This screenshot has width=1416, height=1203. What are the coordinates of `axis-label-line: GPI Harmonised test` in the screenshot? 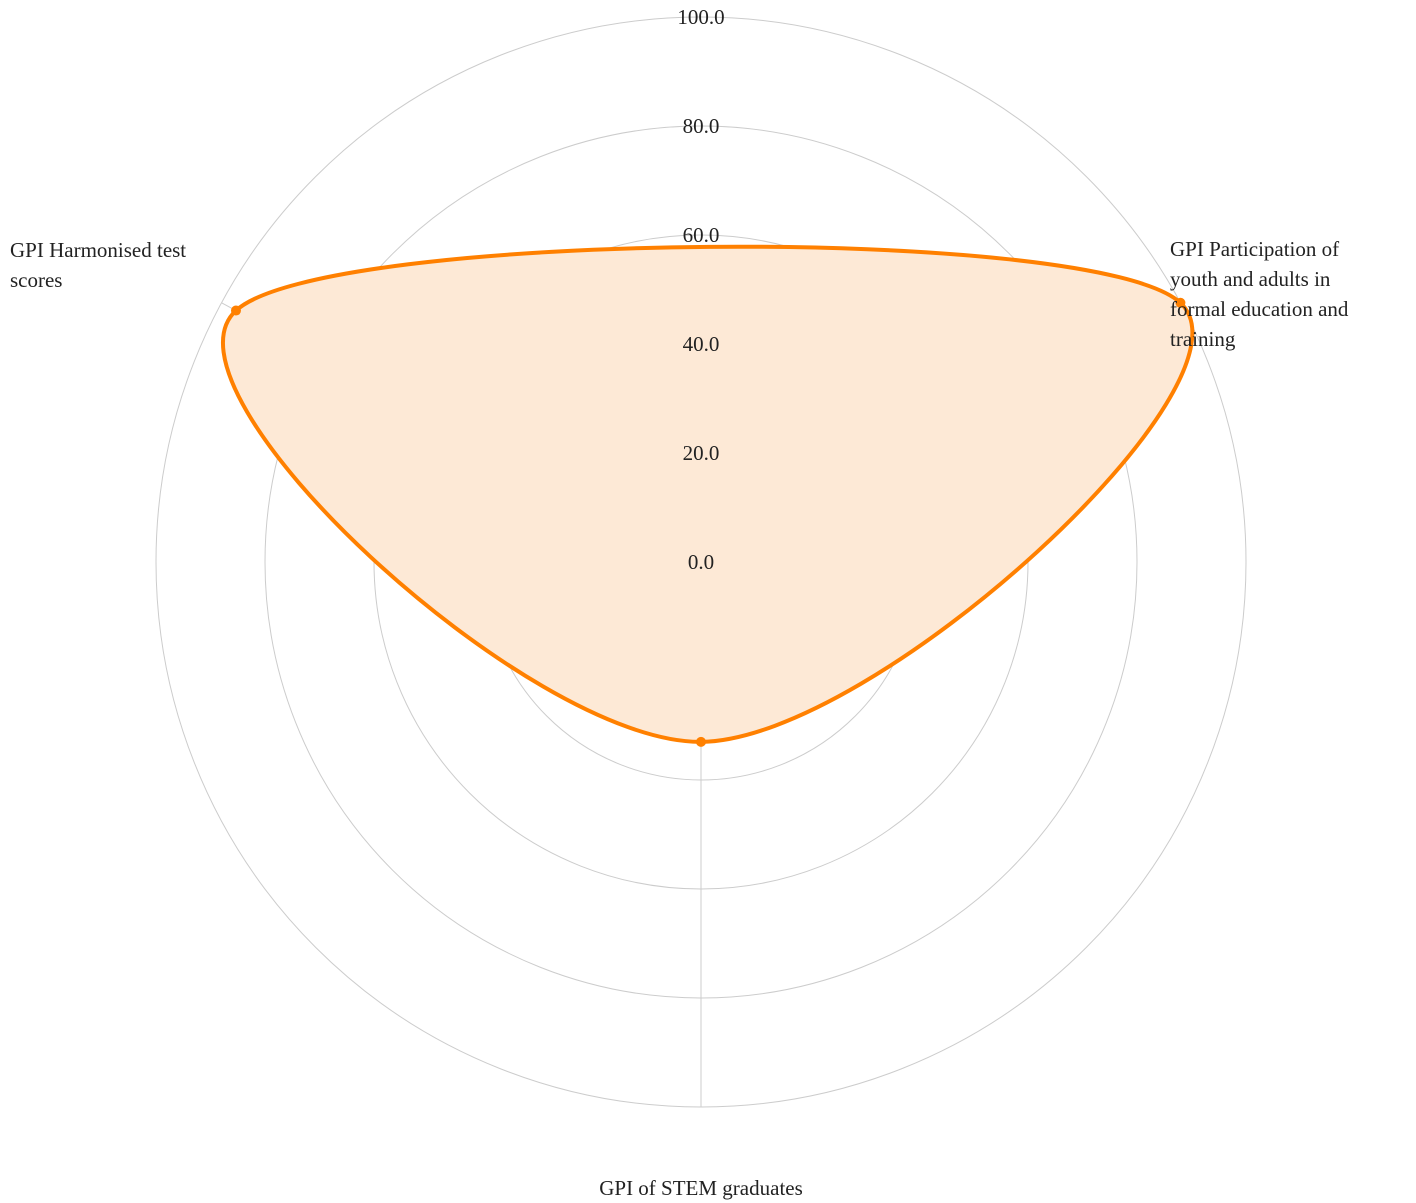 It's located at (98, 250).